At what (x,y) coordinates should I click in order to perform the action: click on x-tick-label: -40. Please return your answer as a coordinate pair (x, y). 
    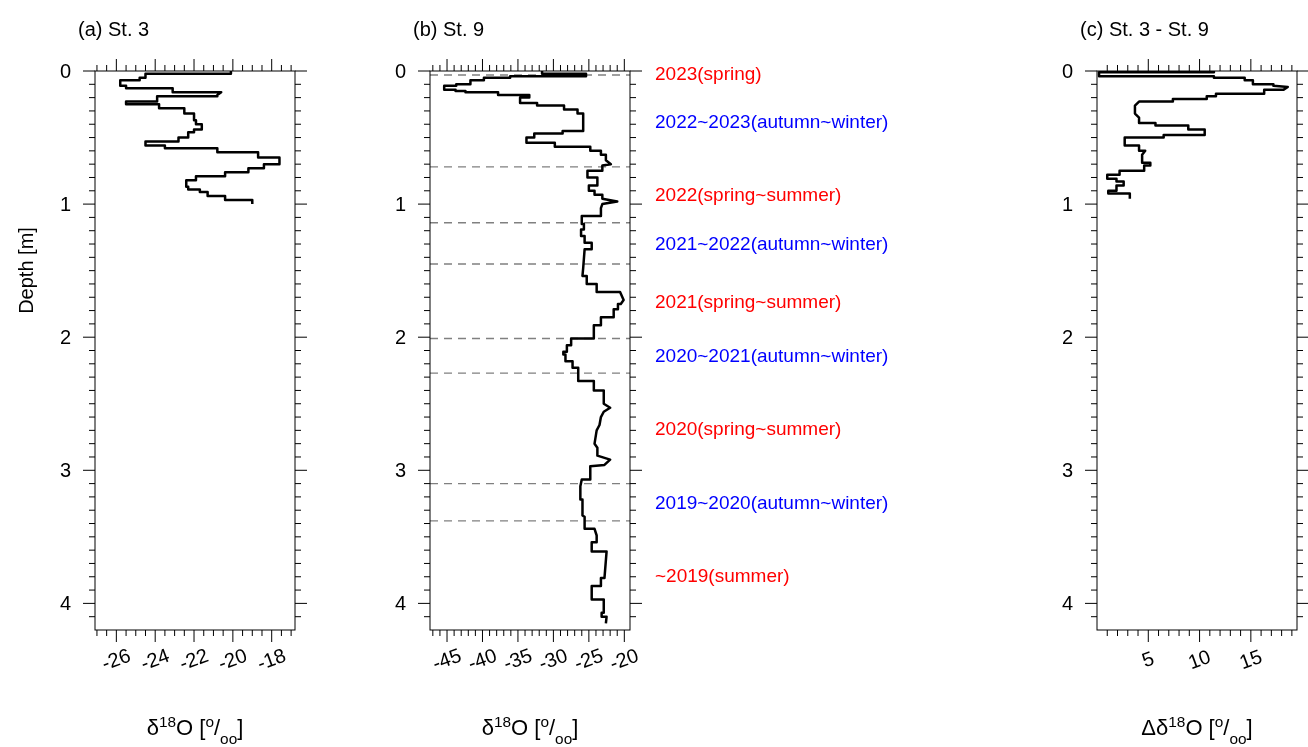
    Looking at the image, I should click on (482, 659).